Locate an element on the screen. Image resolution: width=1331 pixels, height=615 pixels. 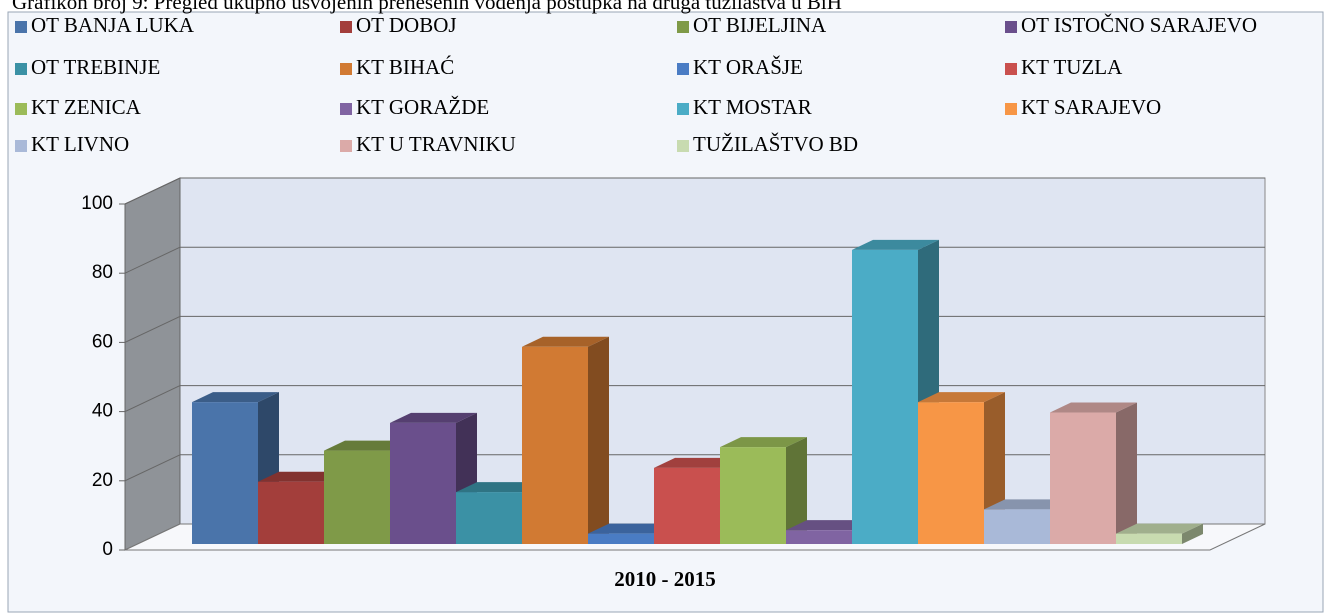
side-wall is located at coordinates (152, 364).